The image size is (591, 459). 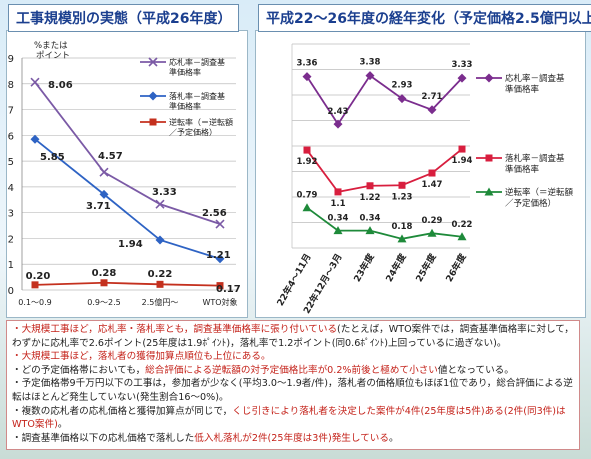 I want to click on left-legend-label: 落札率－調査基, so click(x=197, y=96).